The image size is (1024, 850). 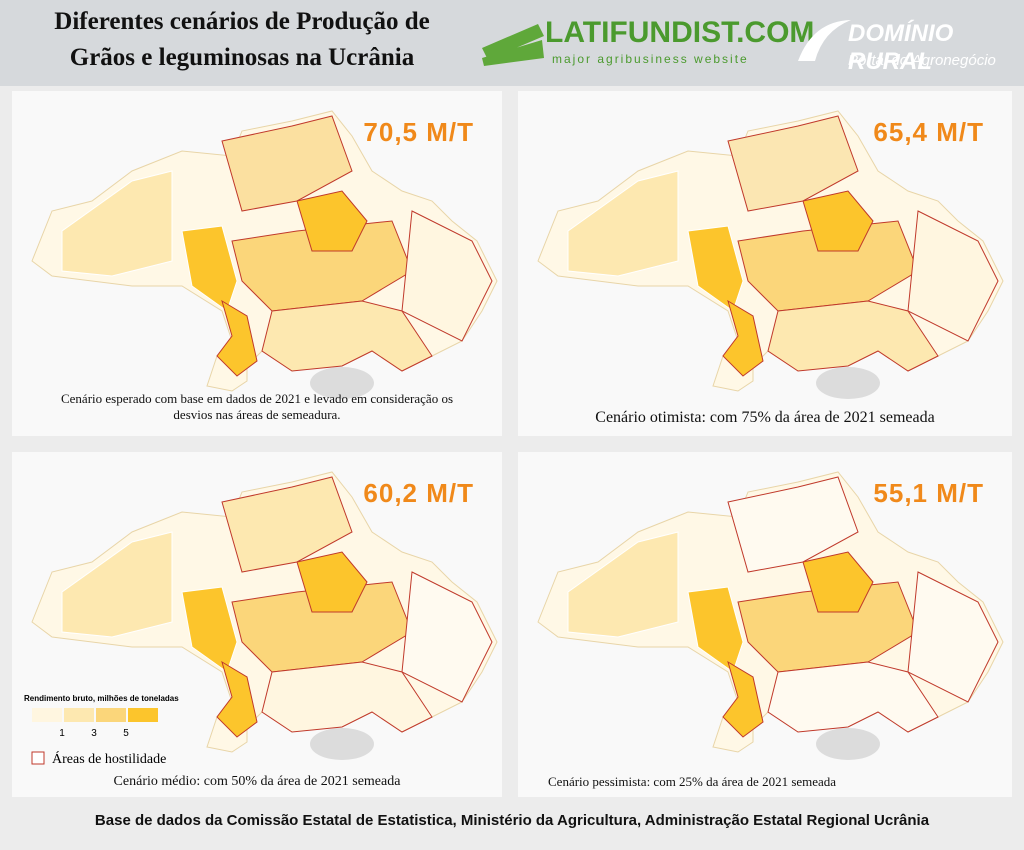 I want to click on legend-hostility-box, so click(x=38, y=758).